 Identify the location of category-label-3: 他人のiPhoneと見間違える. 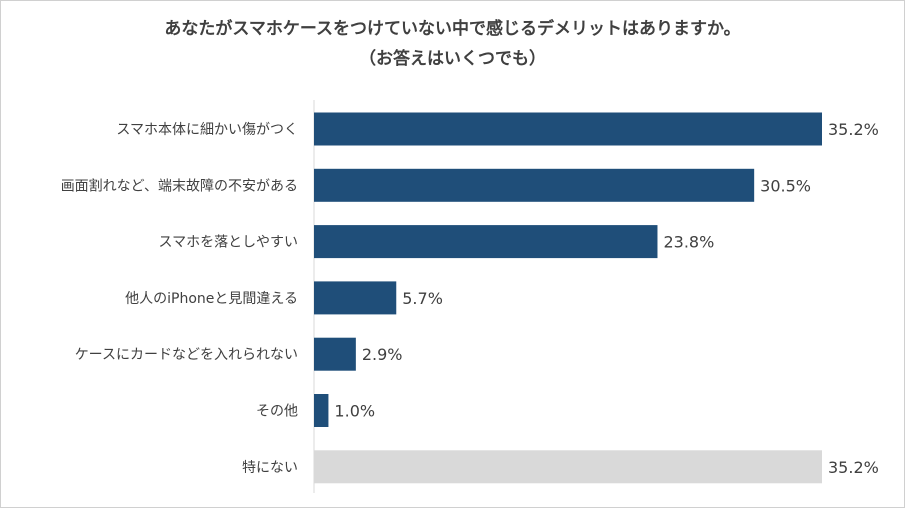
(211, 299).